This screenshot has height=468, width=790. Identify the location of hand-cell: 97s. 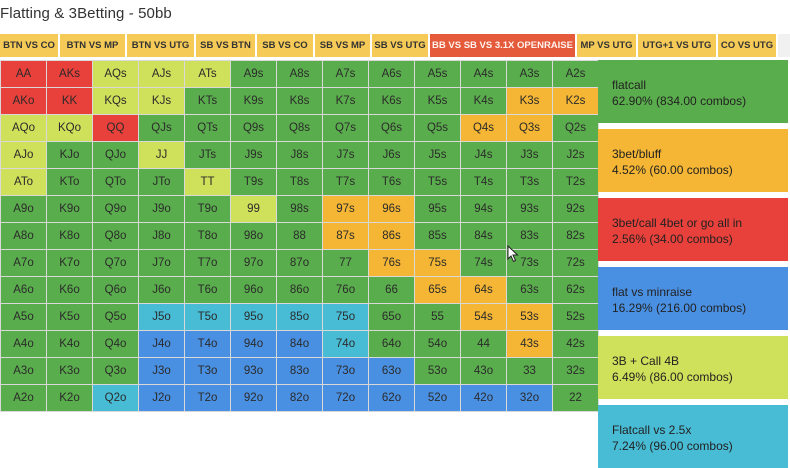
(345, 209).